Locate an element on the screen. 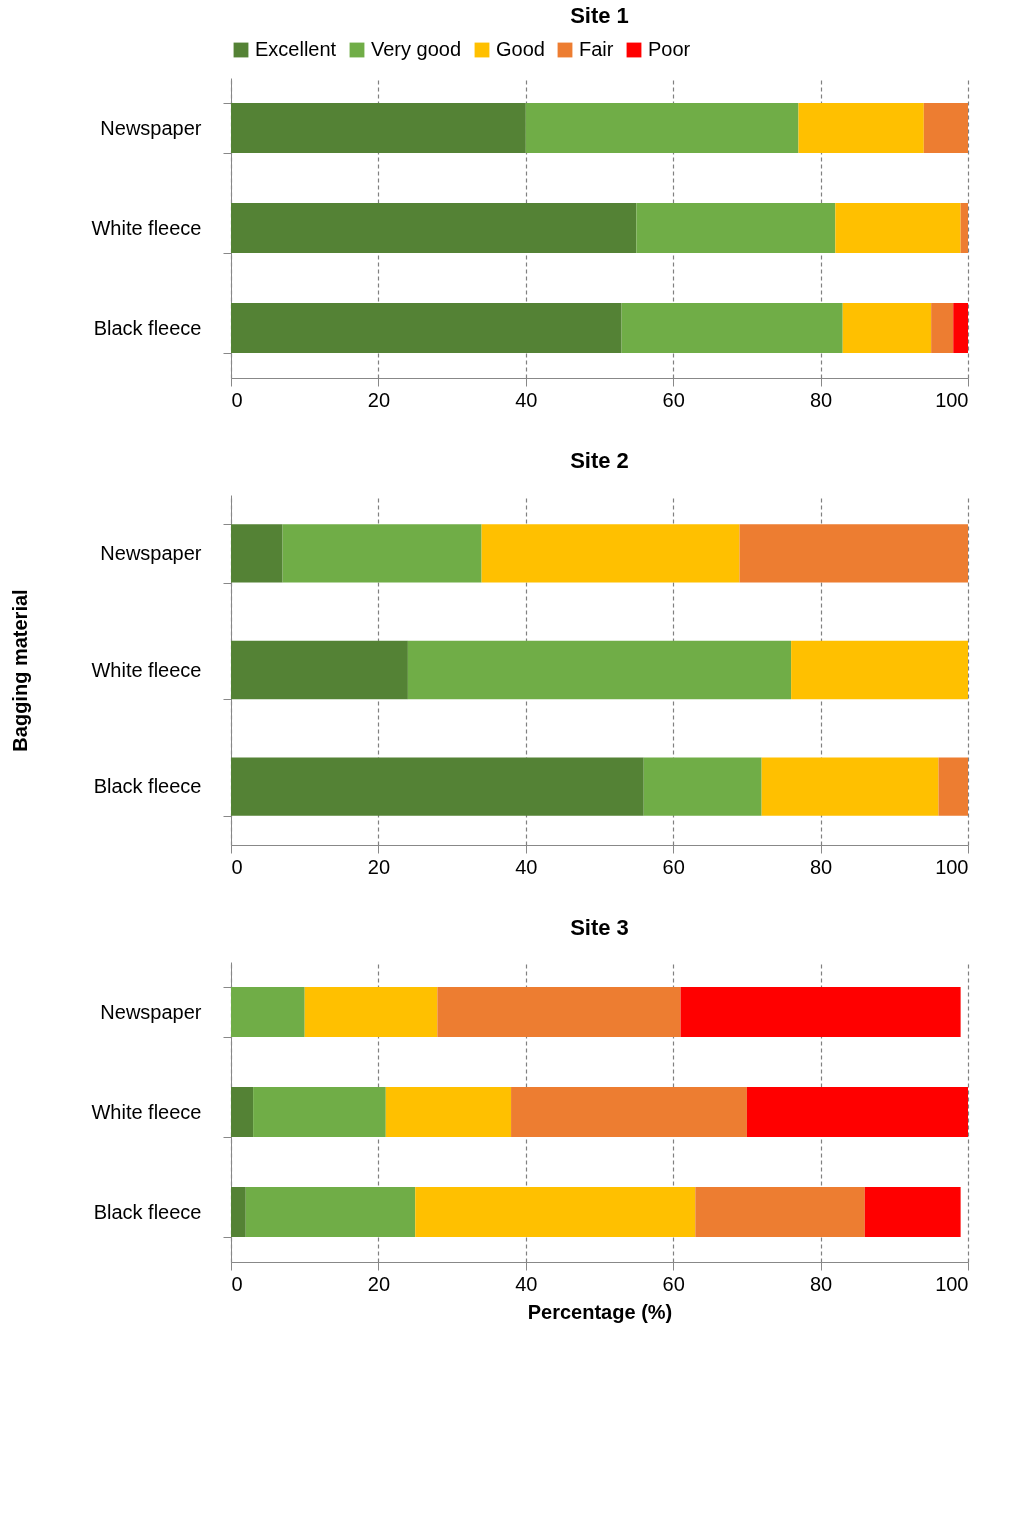 This screenshot has width=1035, height=1521. legend-label: Very good is located at coordinates (416, 49).